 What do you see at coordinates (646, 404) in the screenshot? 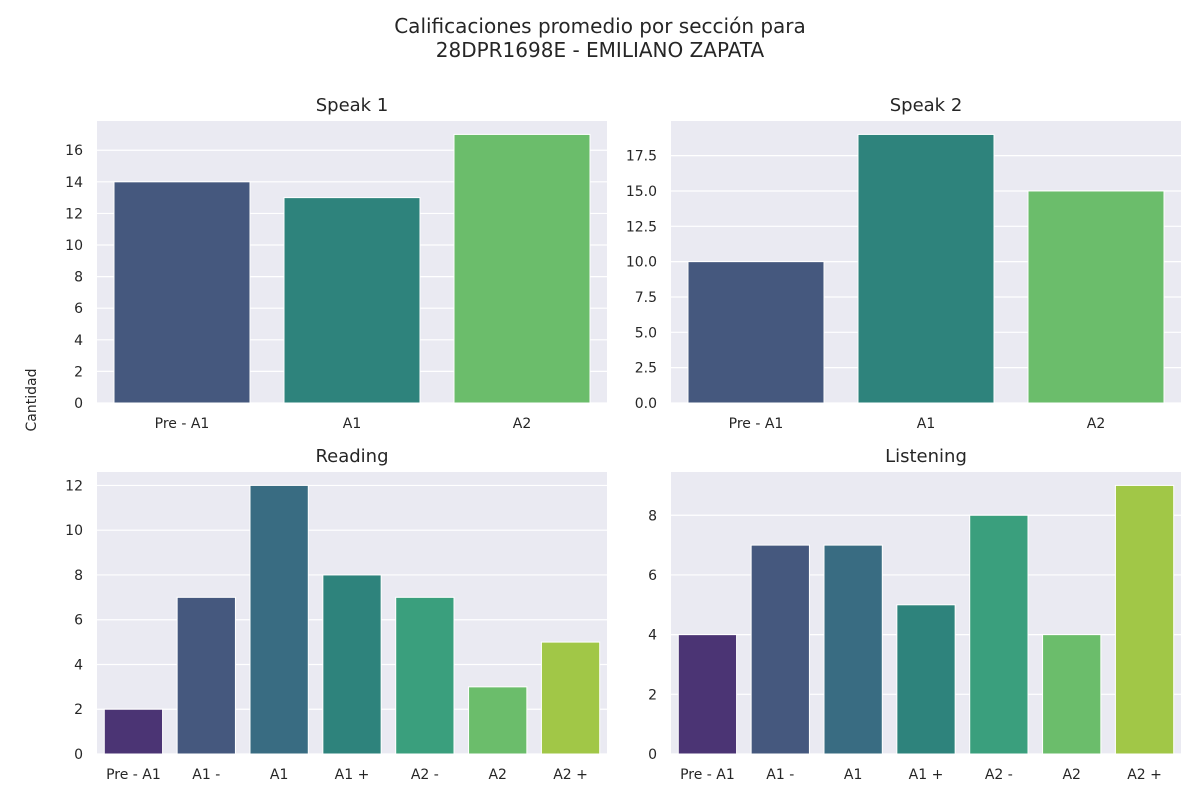
I see `y-tick-label: 0.0` at bounding box center [646, 404].